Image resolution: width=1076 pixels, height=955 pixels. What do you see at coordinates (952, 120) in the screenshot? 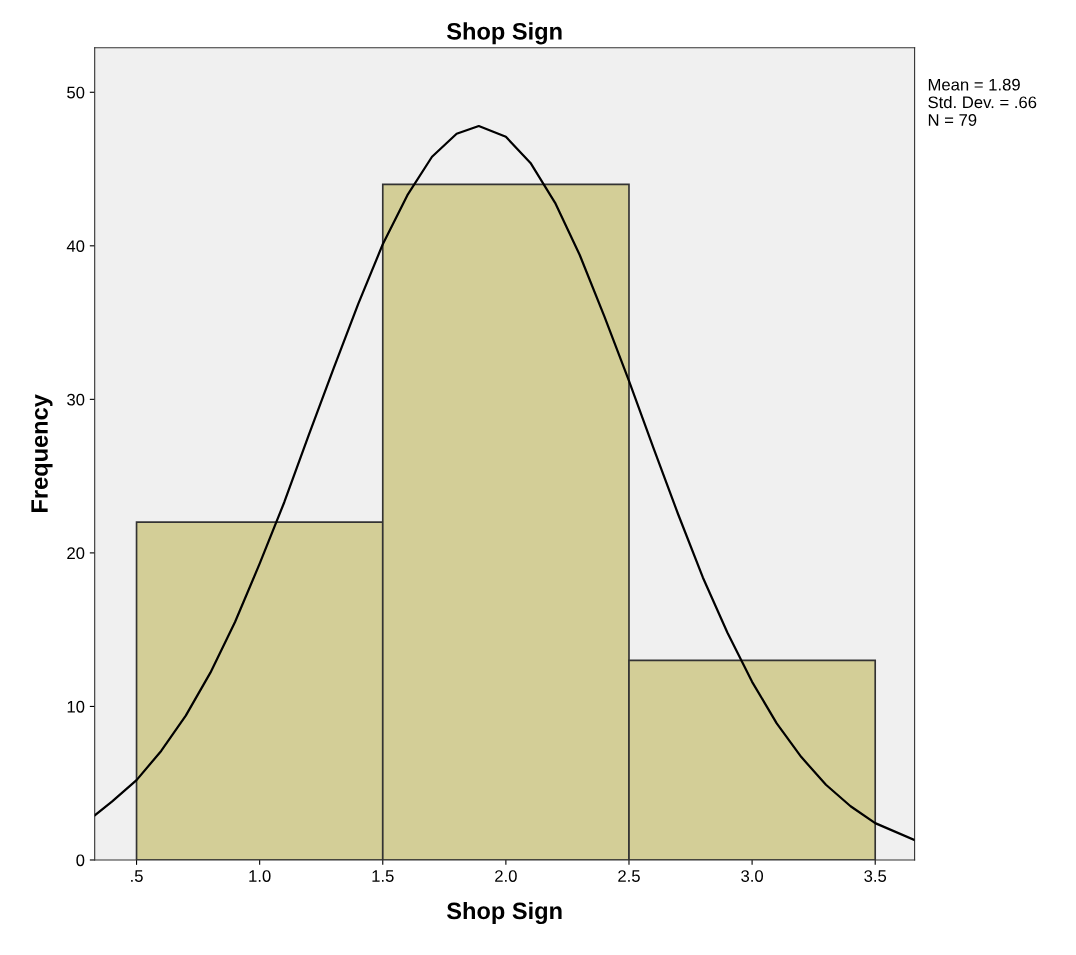
I see `text: N = 79` at bounding box center [952, 120].